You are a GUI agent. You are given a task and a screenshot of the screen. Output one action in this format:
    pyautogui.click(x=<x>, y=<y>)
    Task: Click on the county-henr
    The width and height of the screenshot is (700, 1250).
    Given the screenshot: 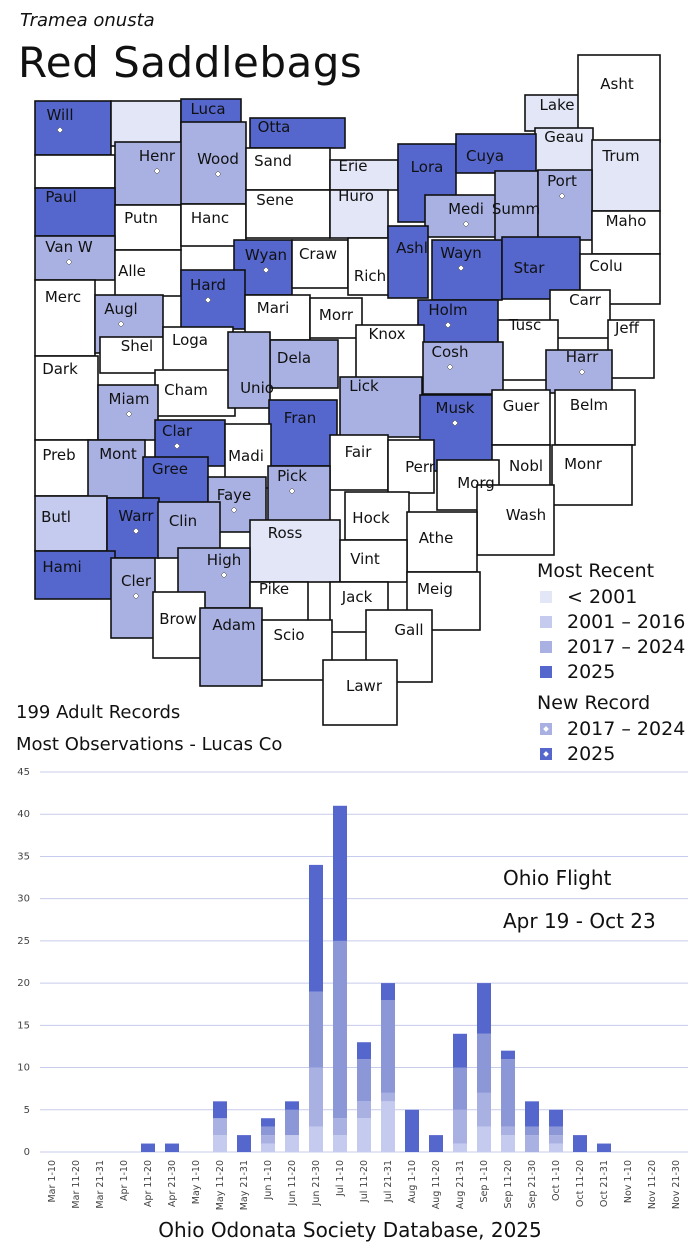 What is the action you would take?
    pyautogui.click(x=149, y=173)
    